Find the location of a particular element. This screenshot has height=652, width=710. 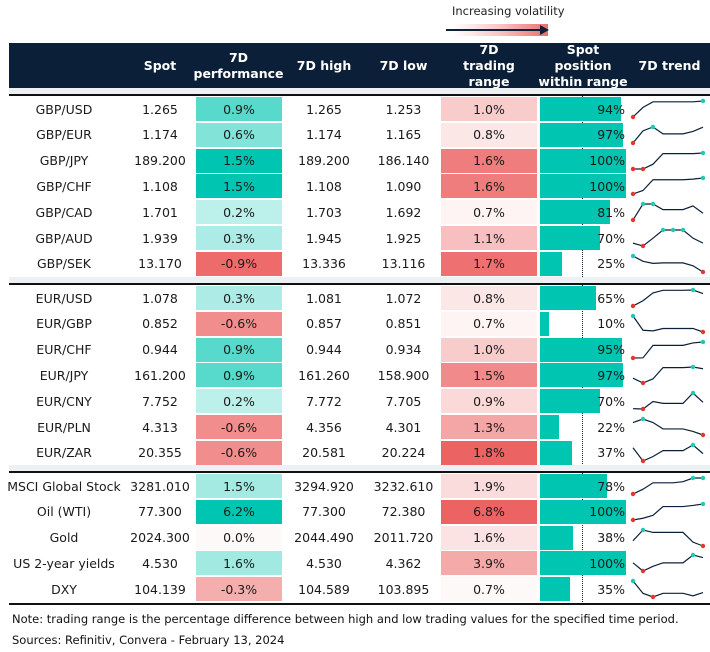

spot-value: 1.939 is located at coordinates (160, 238).